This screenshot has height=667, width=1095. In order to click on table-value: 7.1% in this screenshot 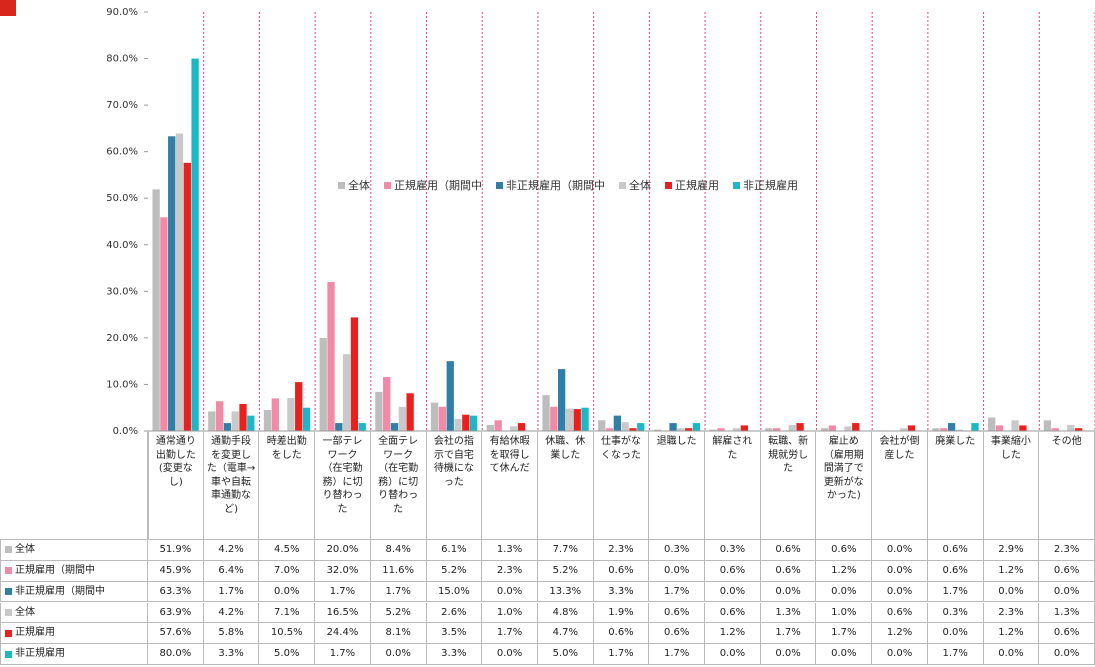, I will do `click(287, 613)`.